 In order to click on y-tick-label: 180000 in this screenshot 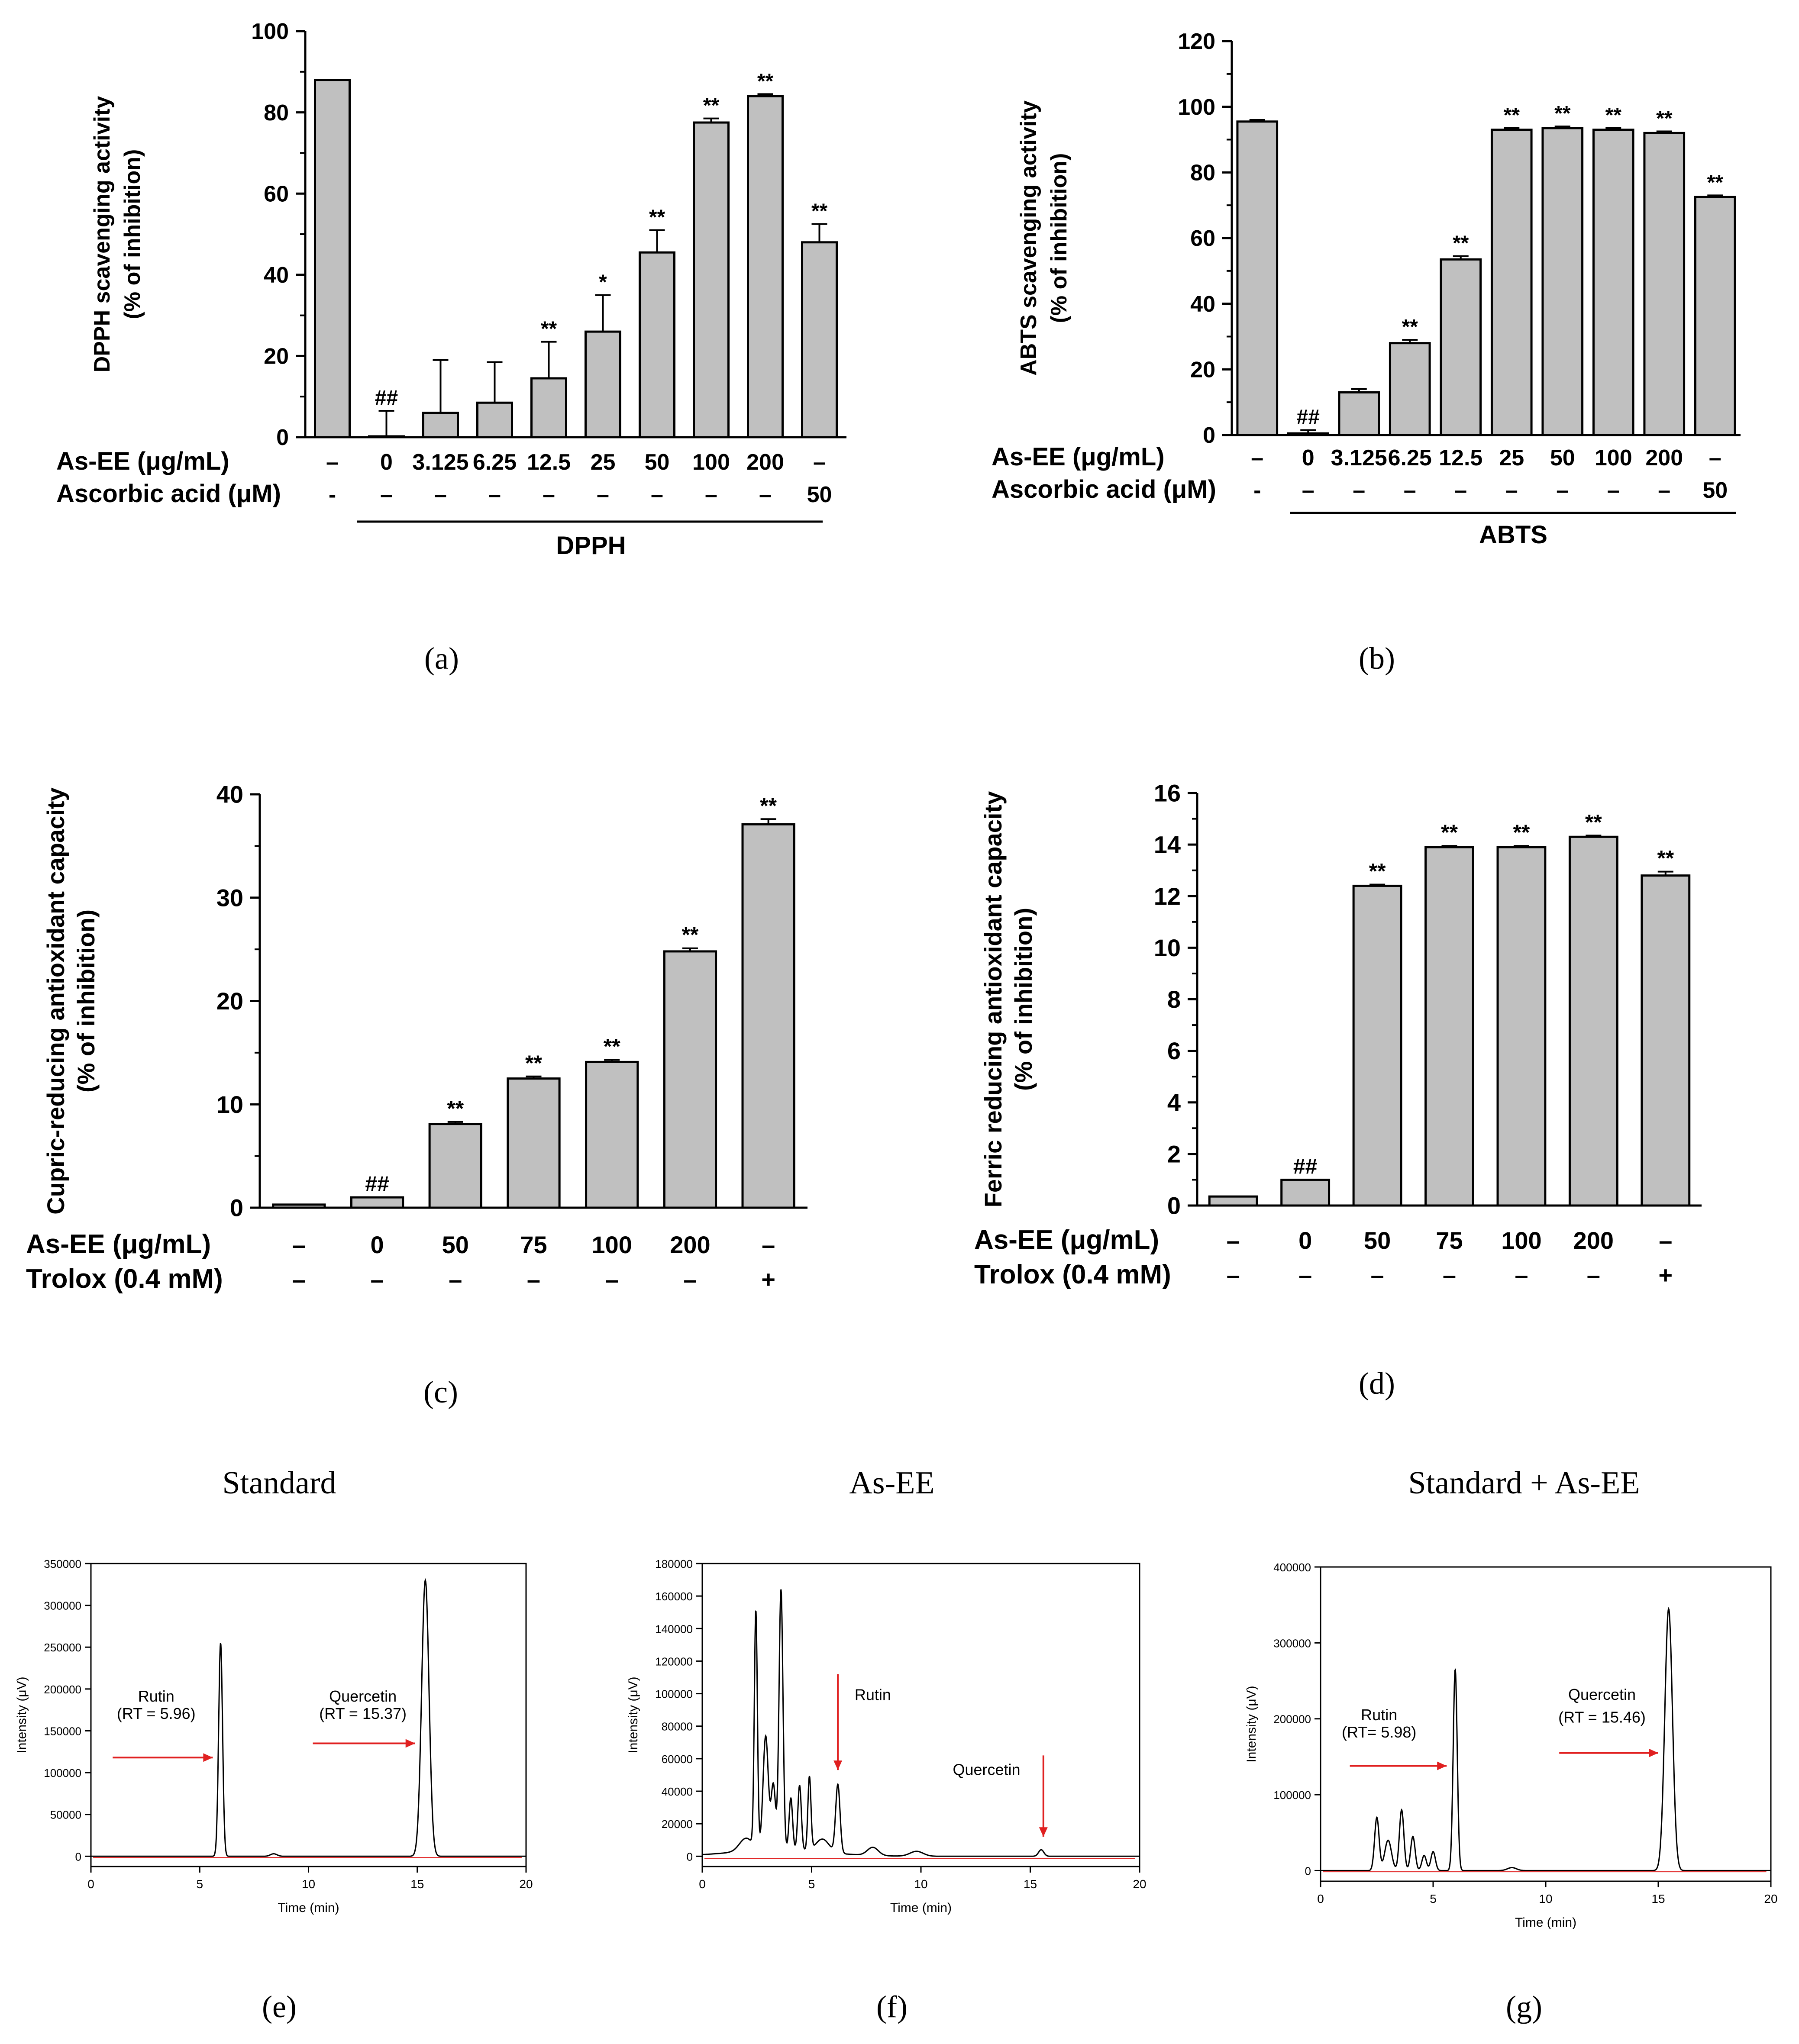, I will do `click(674, 1563)`.